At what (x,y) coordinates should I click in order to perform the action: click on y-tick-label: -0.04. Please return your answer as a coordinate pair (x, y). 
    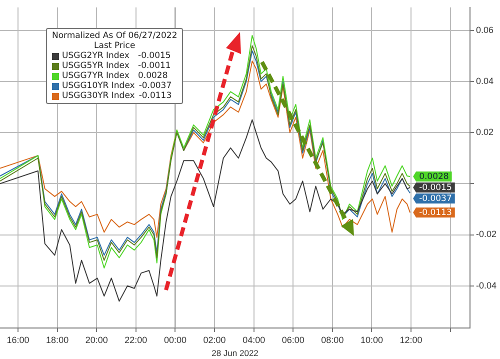
    Looking at the image, I should click on (486, 285).